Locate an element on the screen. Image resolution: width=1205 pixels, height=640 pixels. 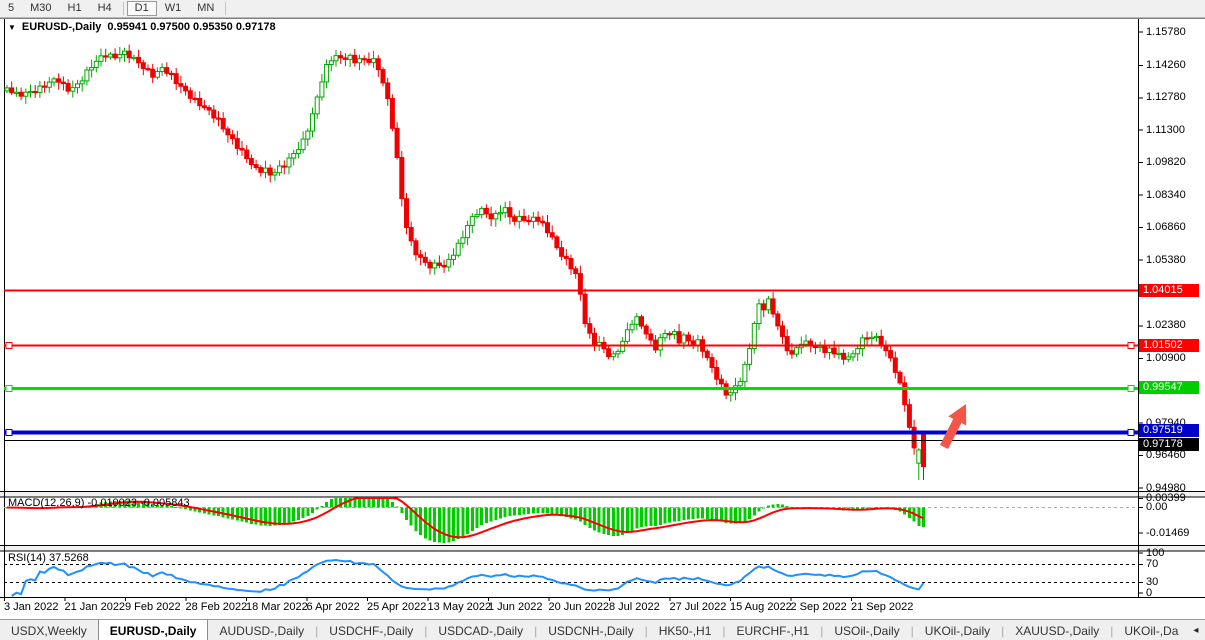
ohlc-values: 0.95941 0.97500 0.95350 0.97178 is located at coordinates (191, 27).